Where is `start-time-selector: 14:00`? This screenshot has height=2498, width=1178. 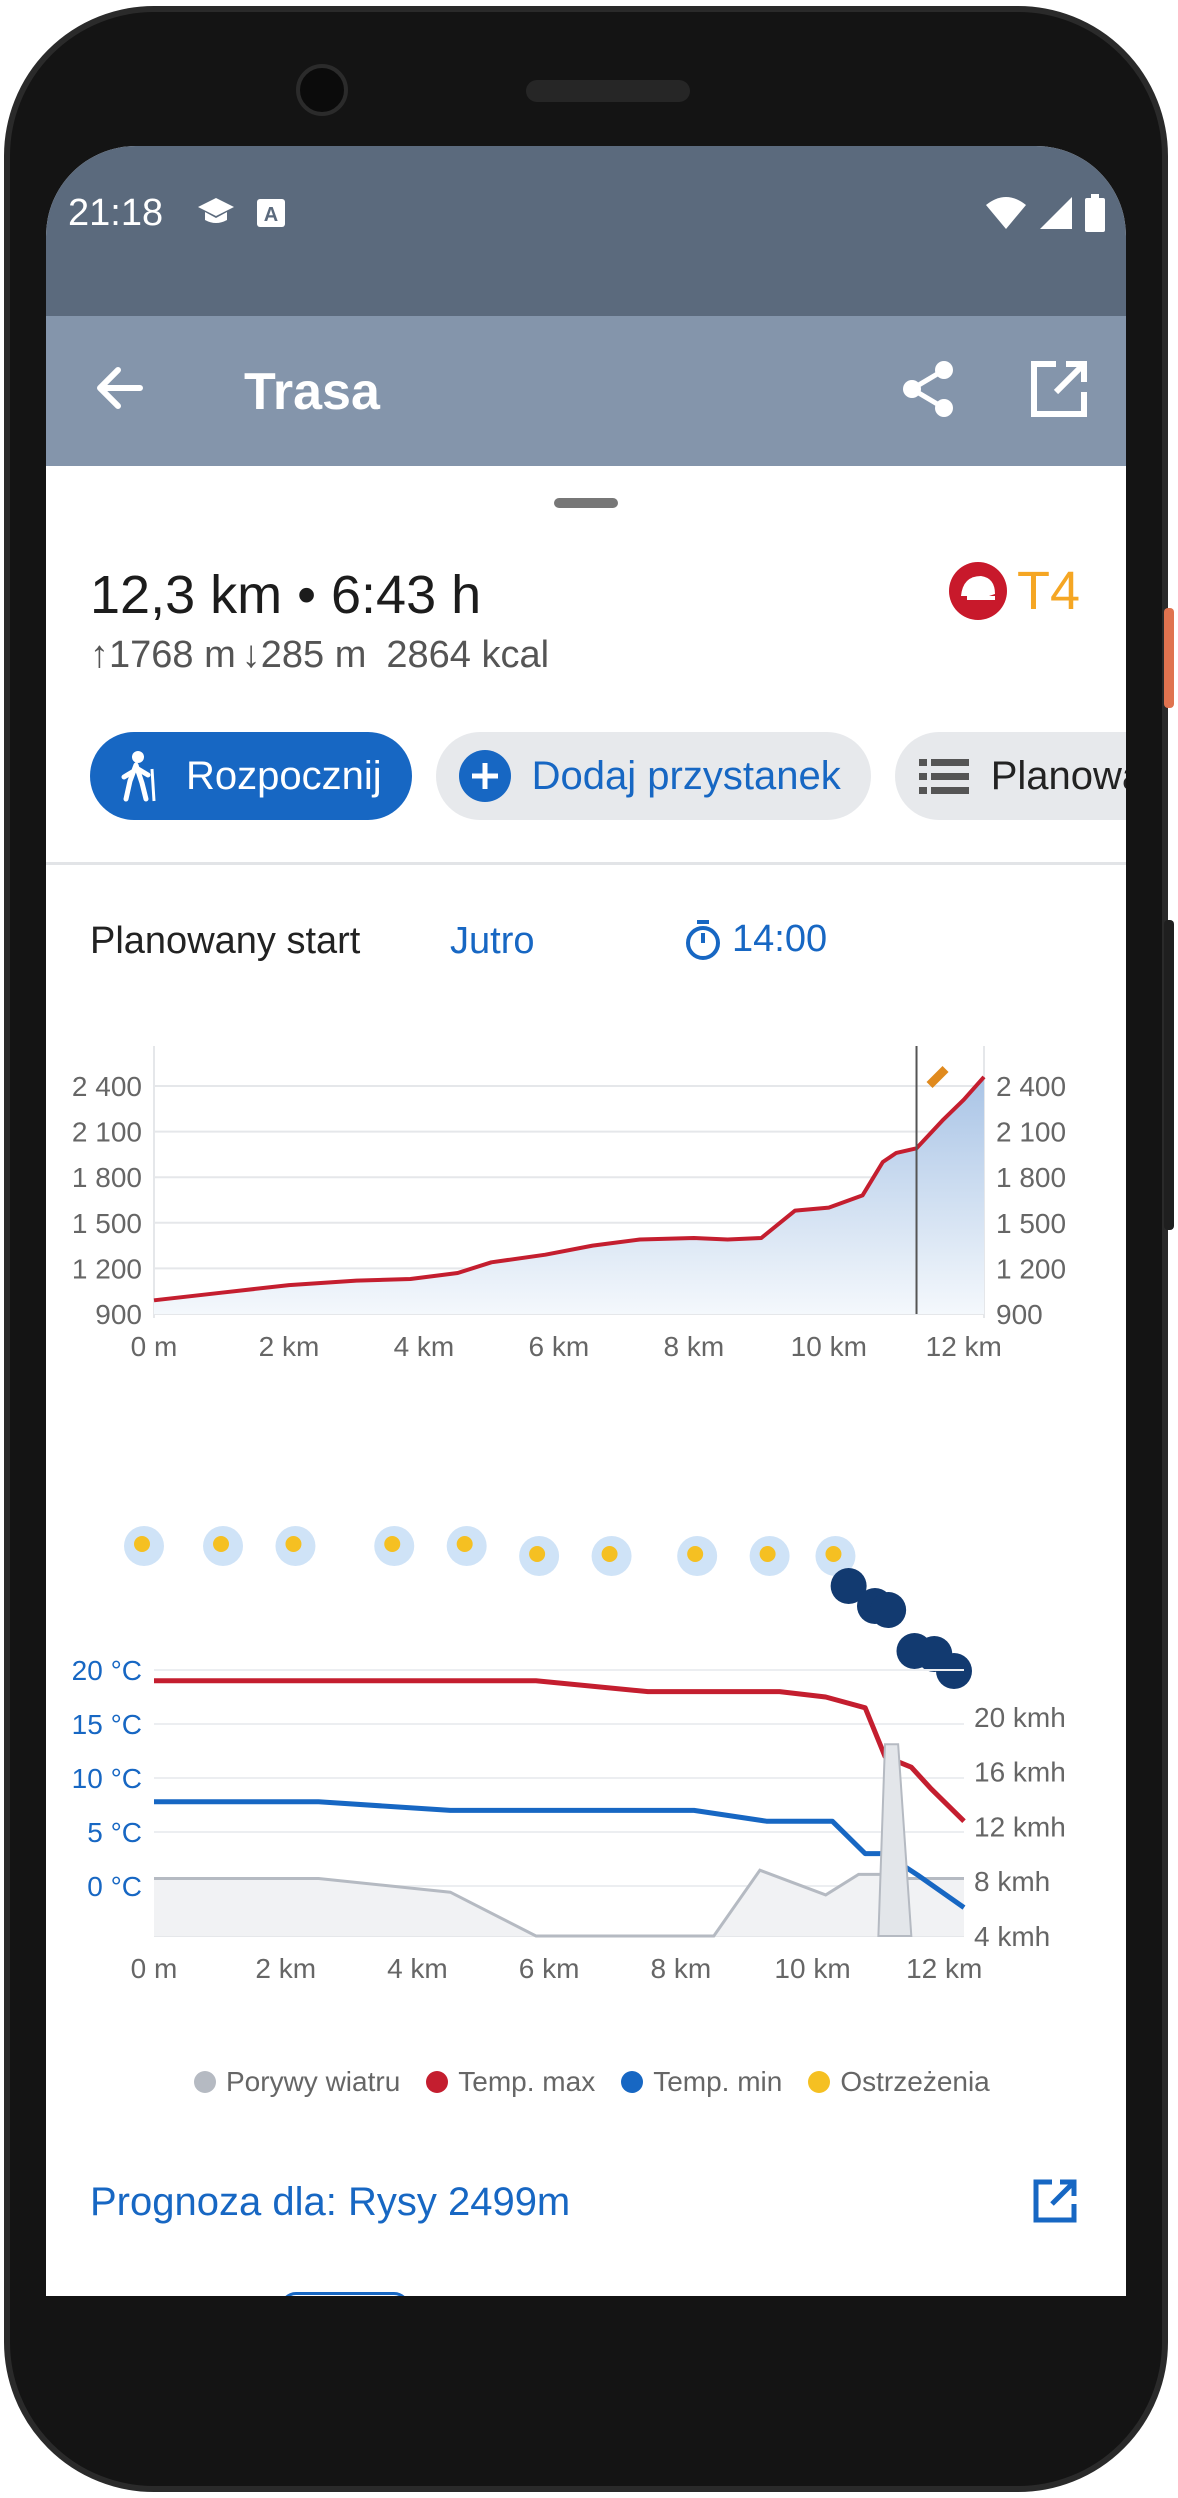
start-time-selector: 14:00 is located at coordinates (755, 939).